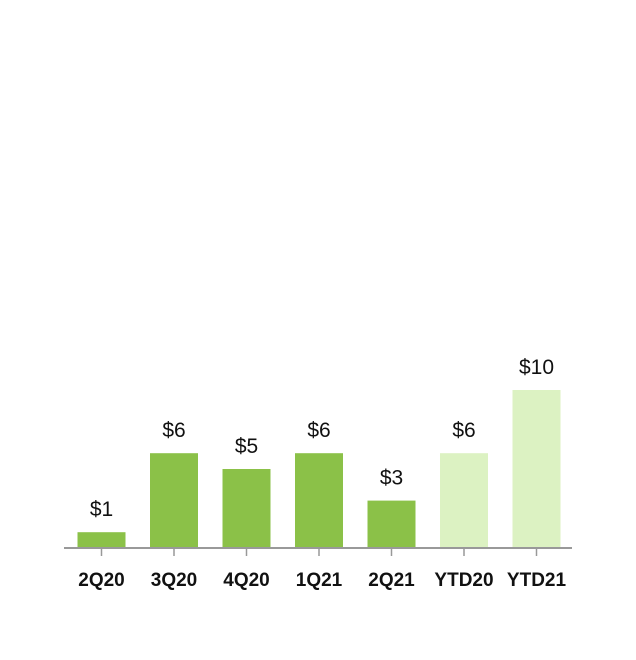 Image resolution: width=636 pixels, height=660 pixels. I want to click on data-label-ytd20: $6, so click(463, 430).